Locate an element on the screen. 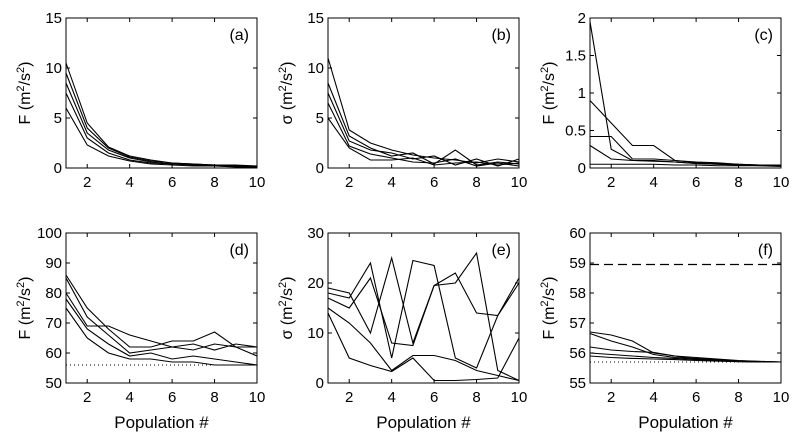 This screenshot has height=444, width=799. y-tick-label: 59 is located at coordinates (577, 263).